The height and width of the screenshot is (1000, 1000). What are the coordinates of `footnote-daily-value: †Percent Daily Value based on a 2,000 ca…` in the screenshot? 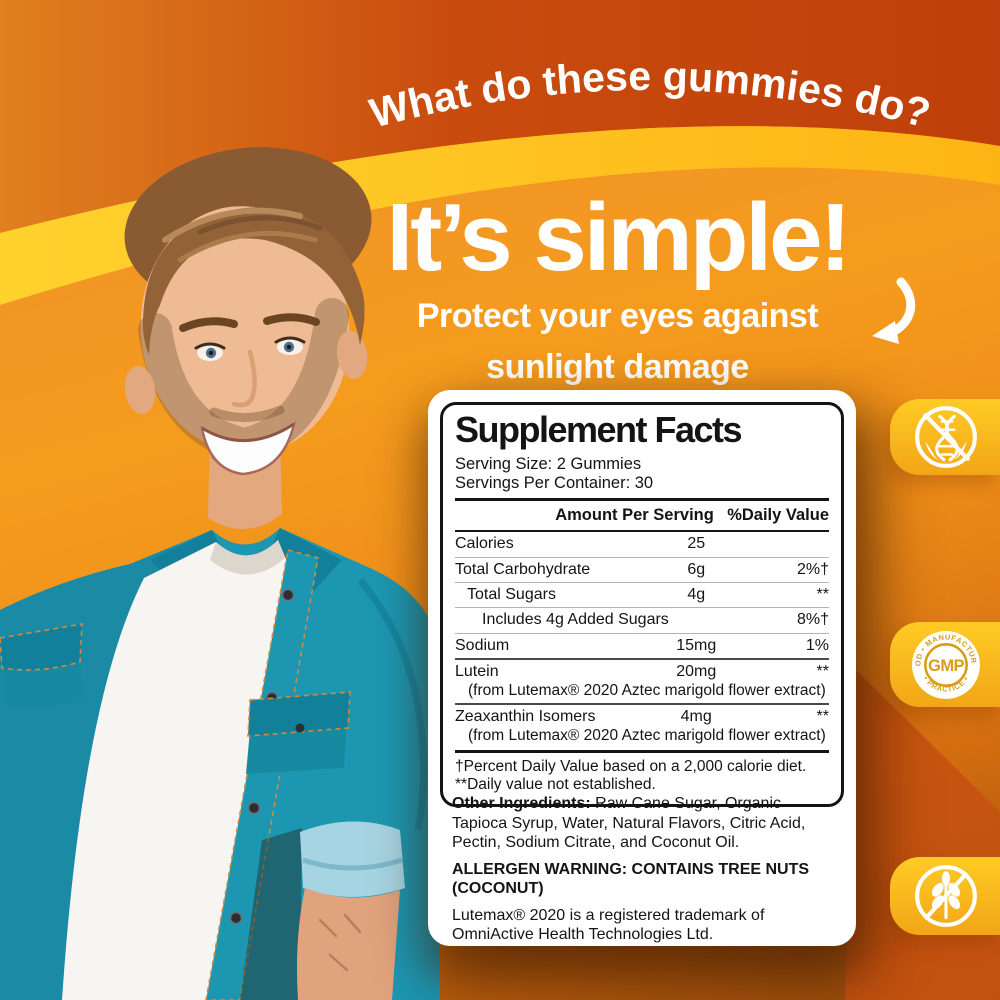 It's located at (631, 766).